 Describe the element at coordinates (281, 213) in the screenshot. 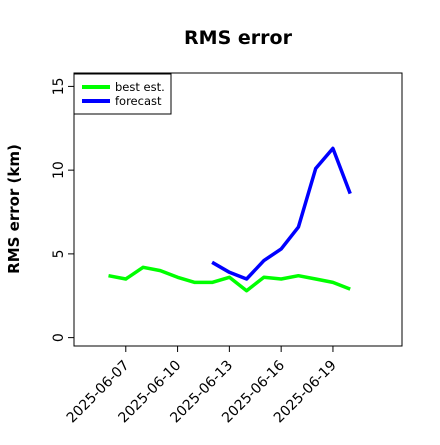

I see `series-line-forecast` at that location.